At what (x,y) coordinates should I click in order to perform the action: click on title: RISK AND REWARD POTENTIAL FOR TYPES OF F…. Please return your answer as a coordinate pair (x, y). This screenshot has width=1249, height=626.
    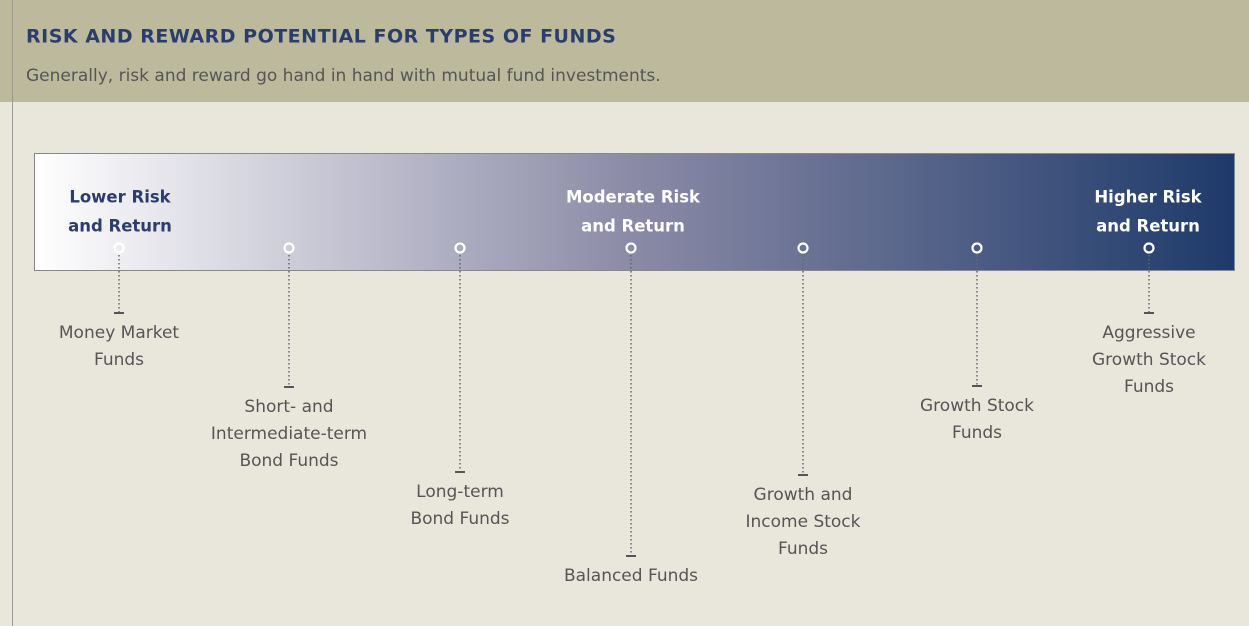
    Looking at the image, I should click on (321, 37).